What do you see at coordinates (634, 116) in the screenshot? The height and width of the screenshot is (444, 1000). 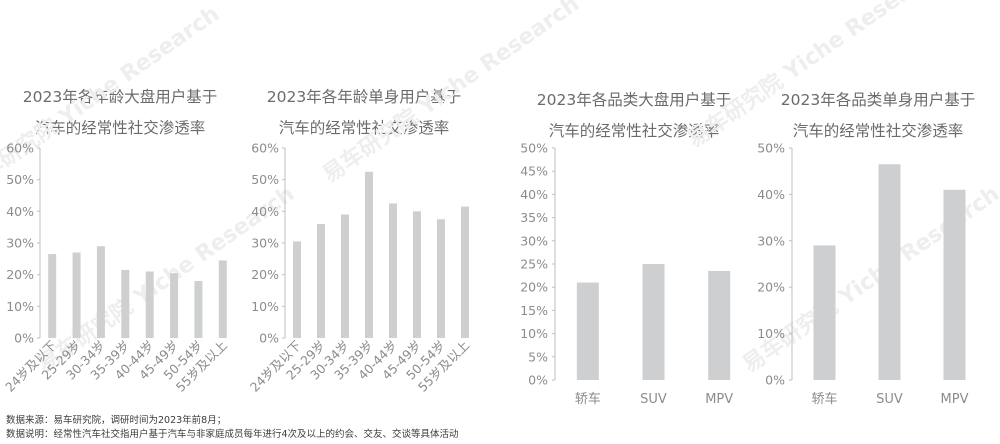 I see `chart-3-title: 2023年各品类大盘用户基于 汽车的经常性社交渗透率` at bounding box center [634, 116].